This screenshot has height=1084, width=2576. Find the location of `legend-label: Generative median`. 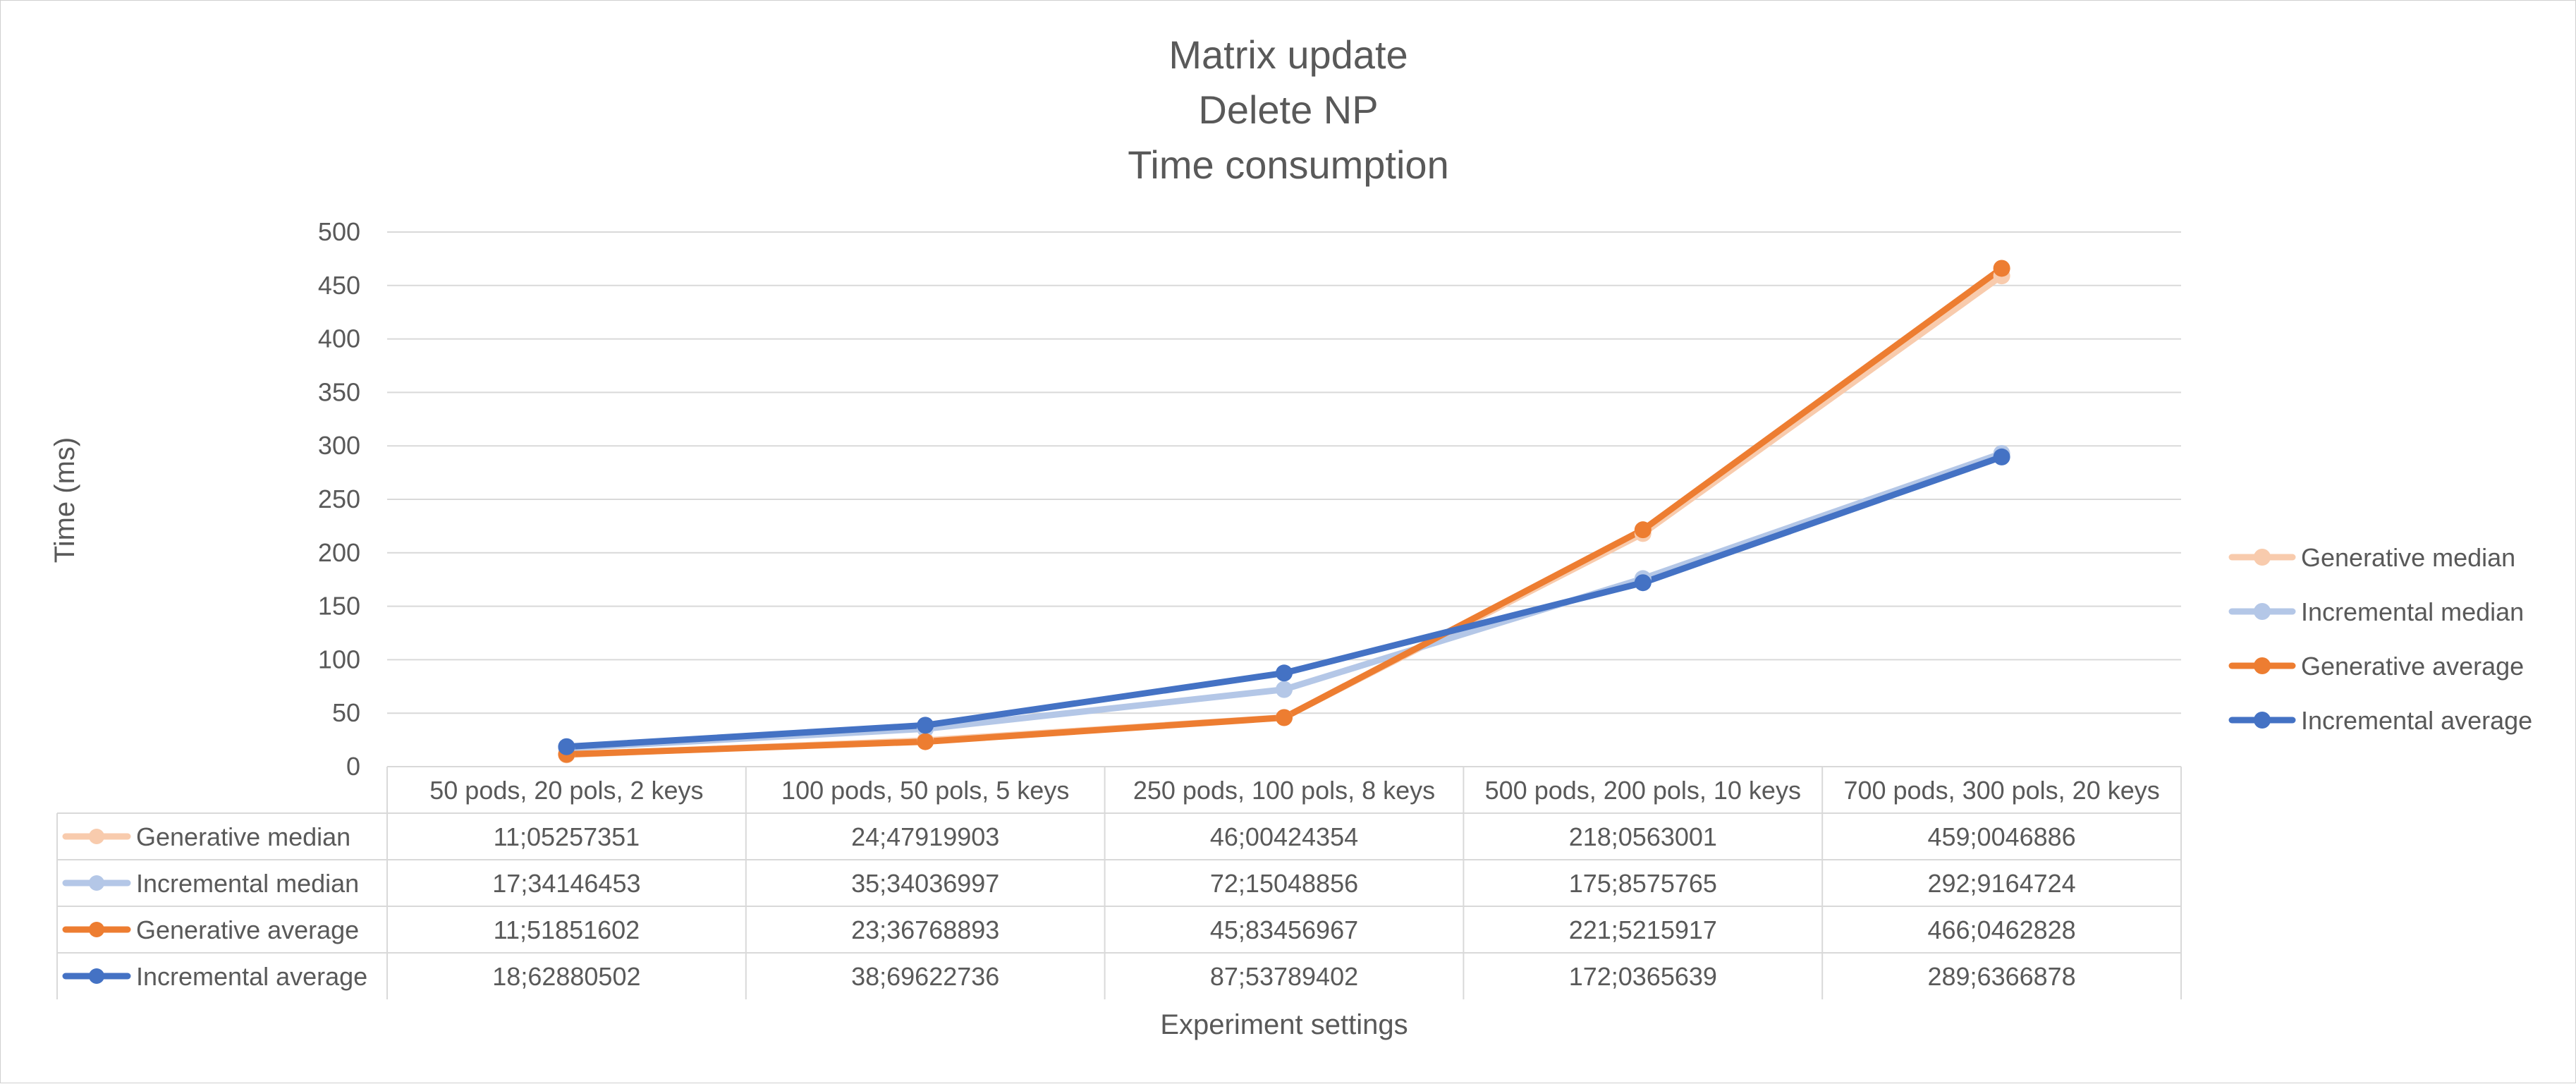

legend-label: Generative median is located at coordinates (2408, 557).